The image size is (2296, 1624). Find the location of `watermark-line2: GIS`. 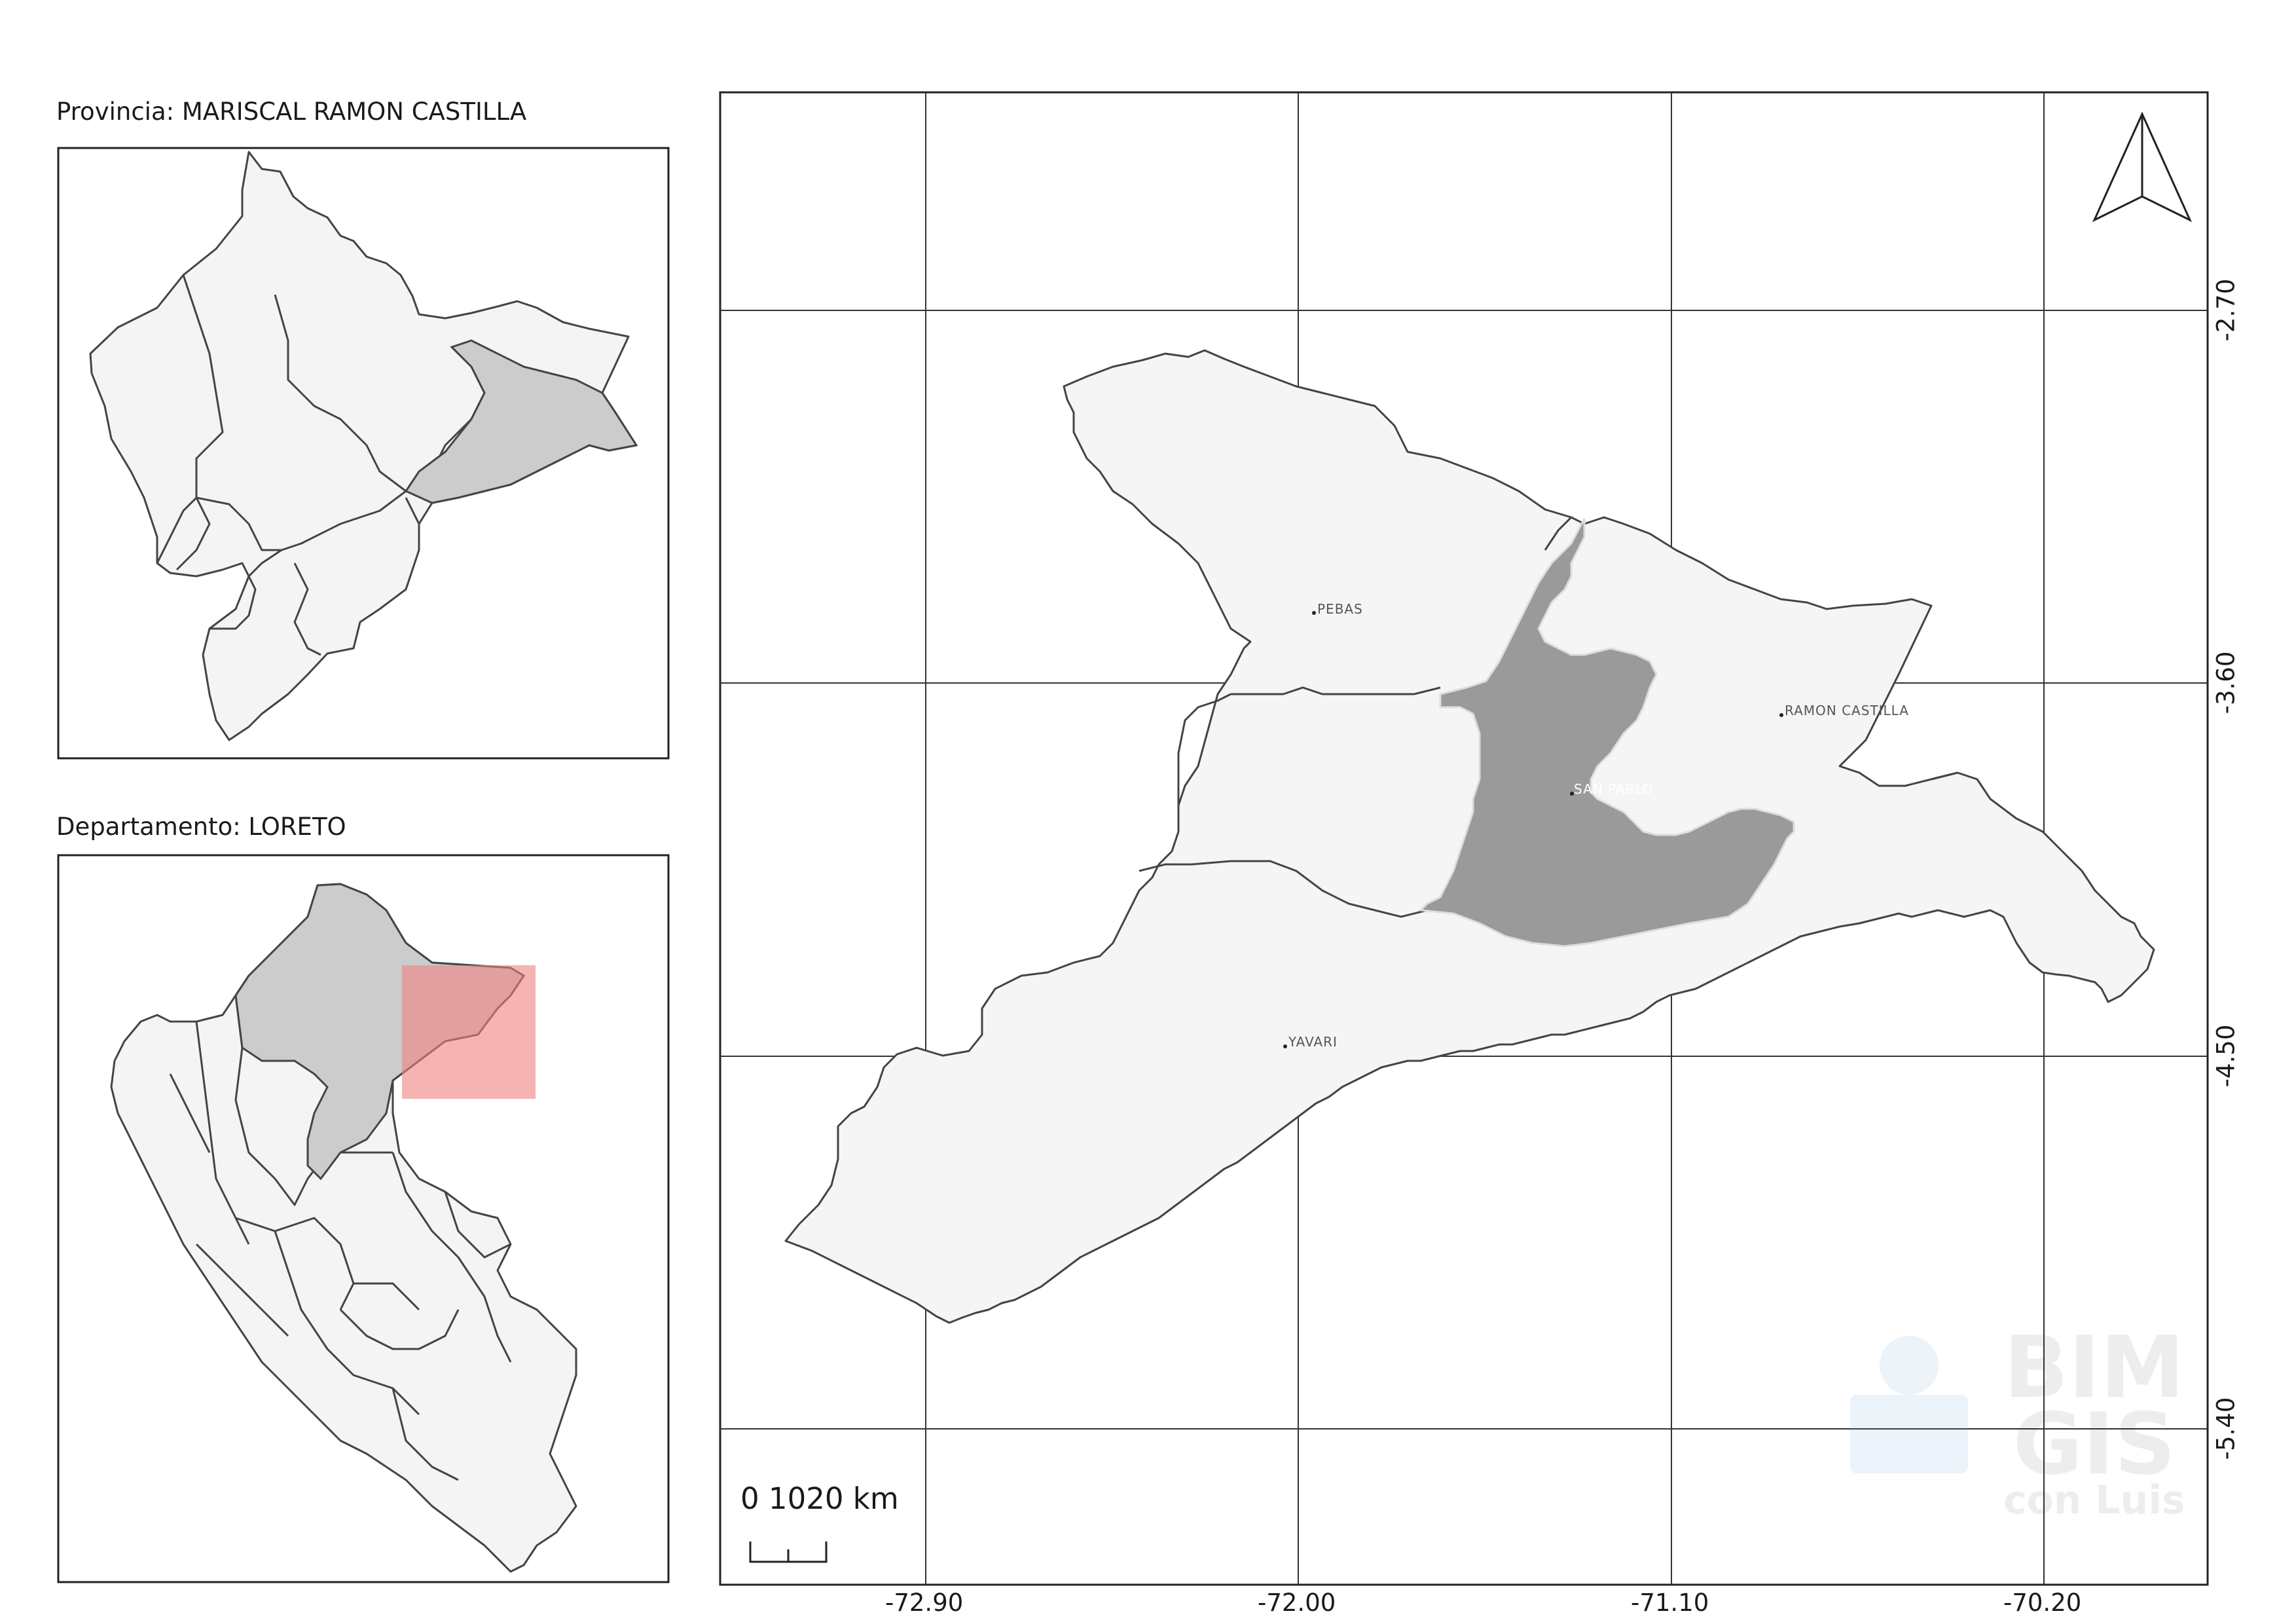

watermark-line2: GIS is located at coordinates (2094, 1444).